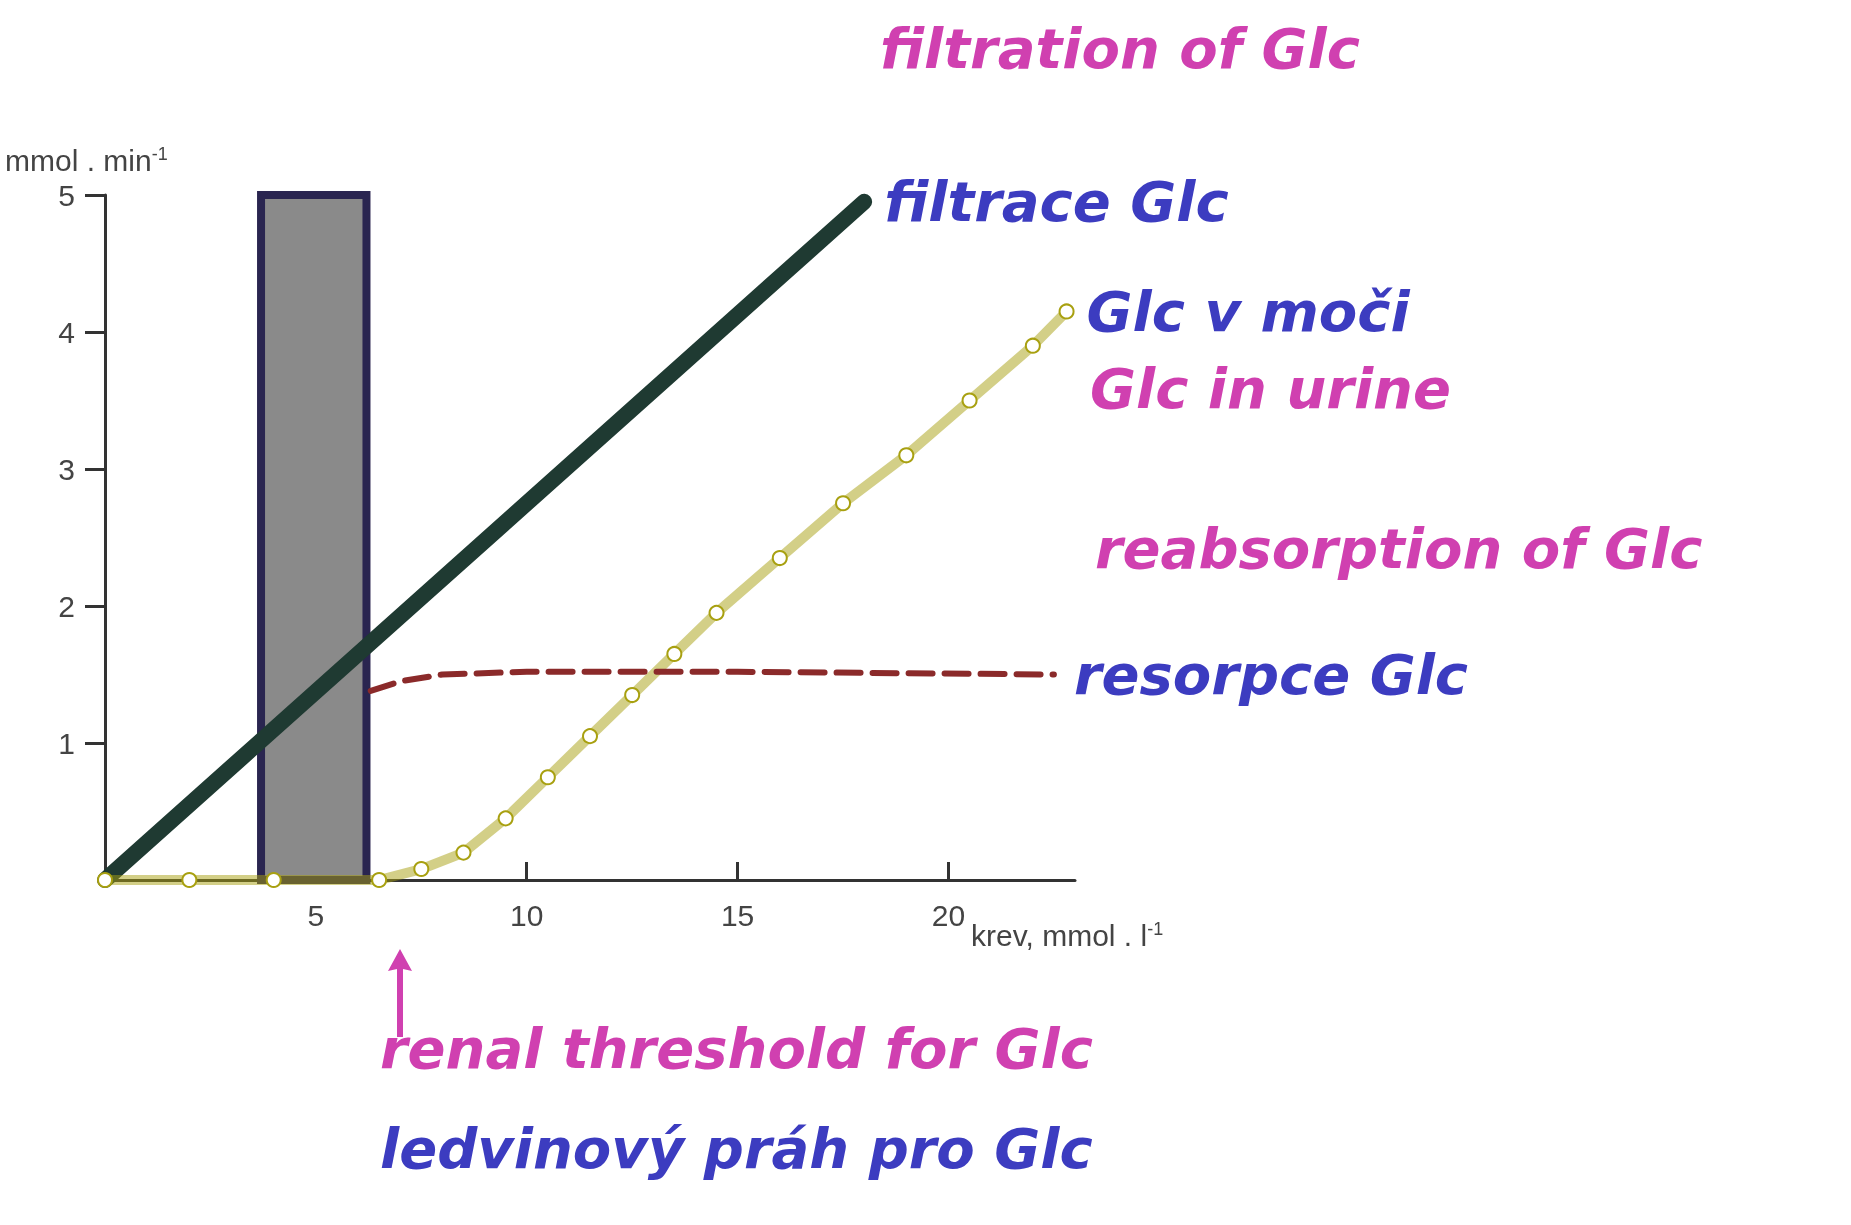 Image resolution: width=1851 pixels, height=1225 pixels. Describe the element at coordinates (66, 469) in the screenshot. I see `y-tick-label: 3` at that location.